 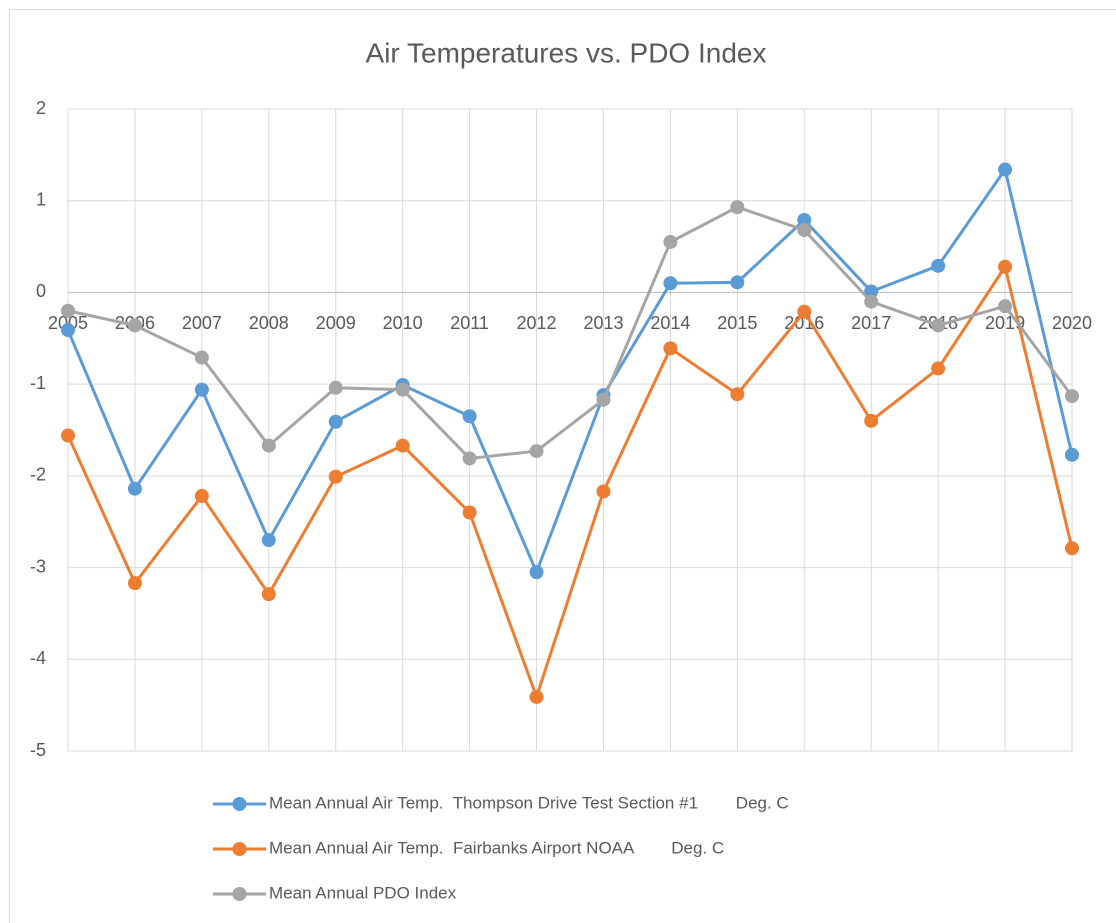 I want to click on x-tick-label: 2007, so click(x=202, y=323).